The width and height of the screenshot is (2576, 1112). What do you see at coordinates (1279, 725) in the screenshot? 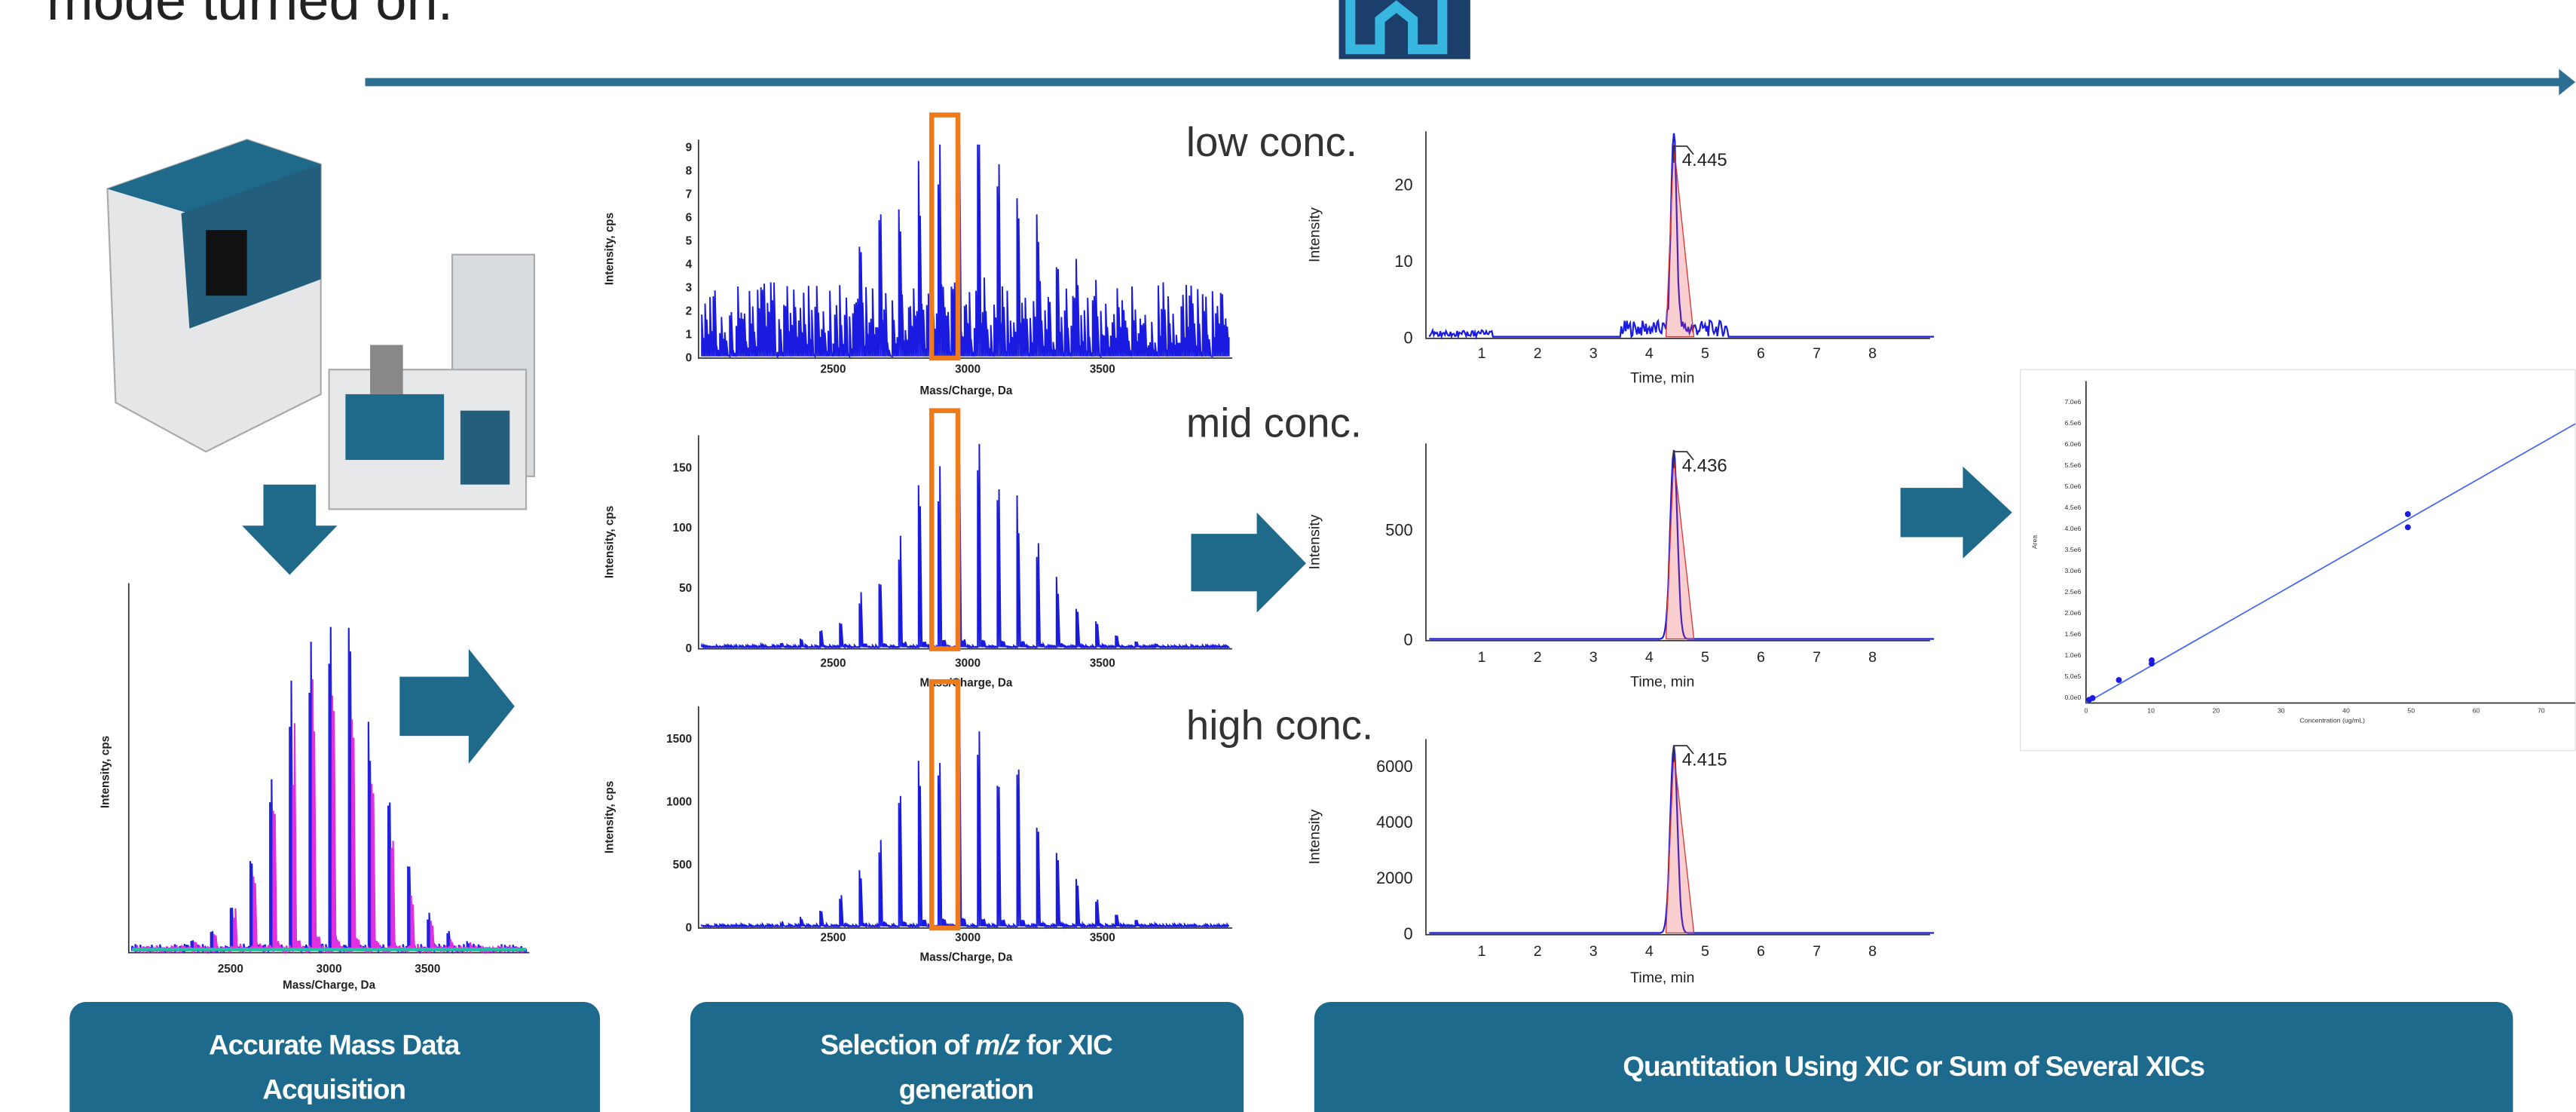
I see `concentration-label: high conc.` at bounding box center [1279, 725].